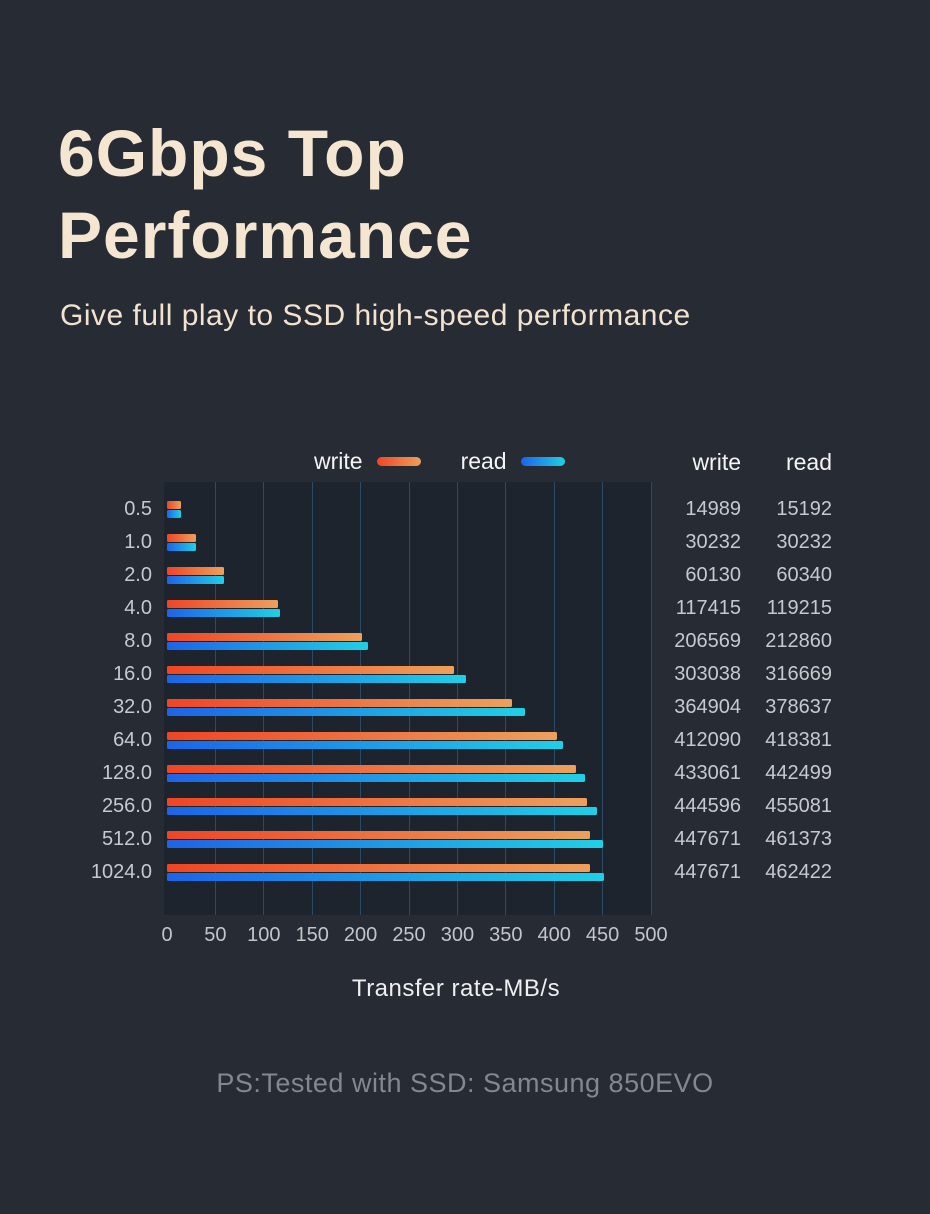 Image resolution: width=930 pixels, height=1214 pixels. Describe the element at coordinates (483, 460) in the screenshot. I see `legend-read-label: read` at that location.